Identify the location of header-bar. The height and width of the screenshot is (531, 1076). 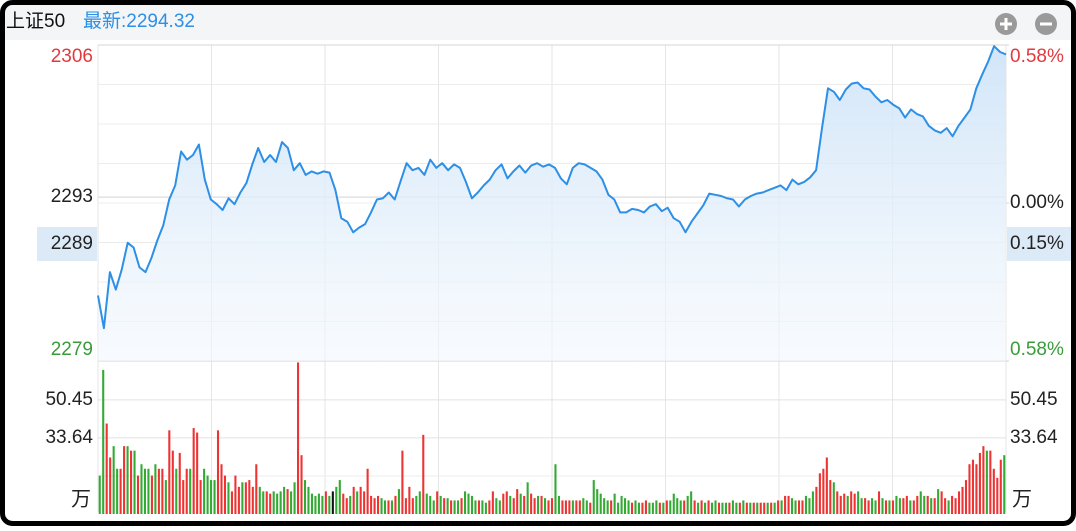
(538, 22).